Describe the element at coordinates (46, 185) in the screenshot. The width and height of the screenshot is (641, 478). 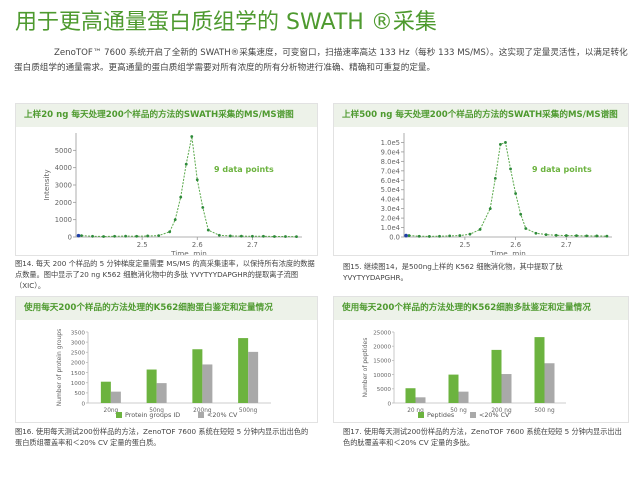
I see `y-axis-label: Intensity` at that location.